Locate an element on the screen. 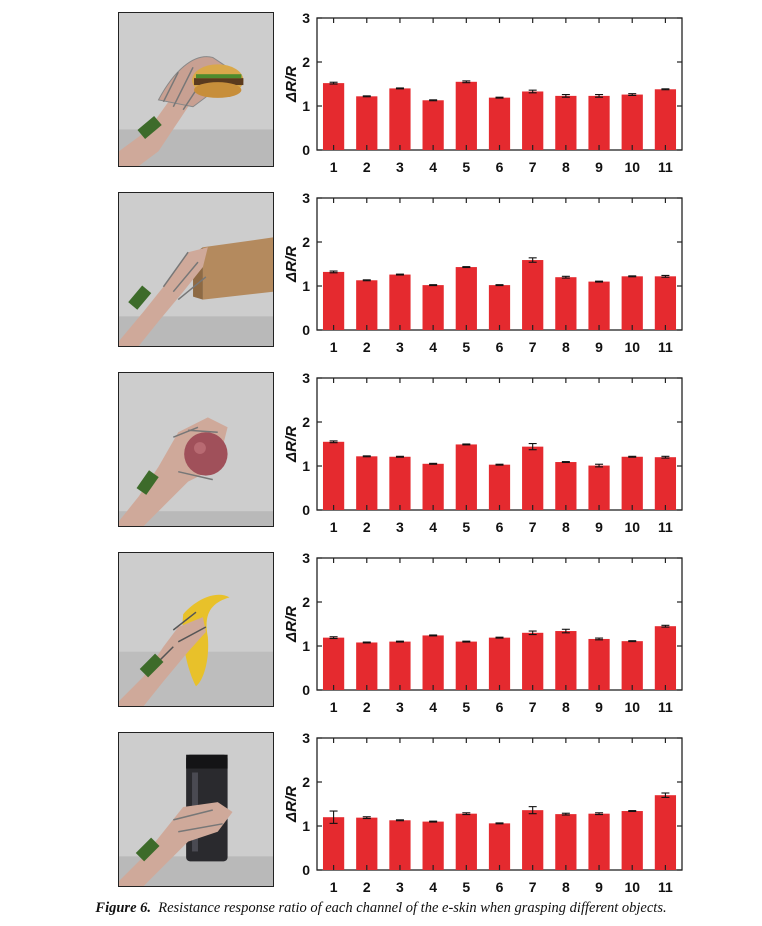 Image resolution: width=762 pixels, height=926 pixels. photo-ball is located at coordinates (196, 449).